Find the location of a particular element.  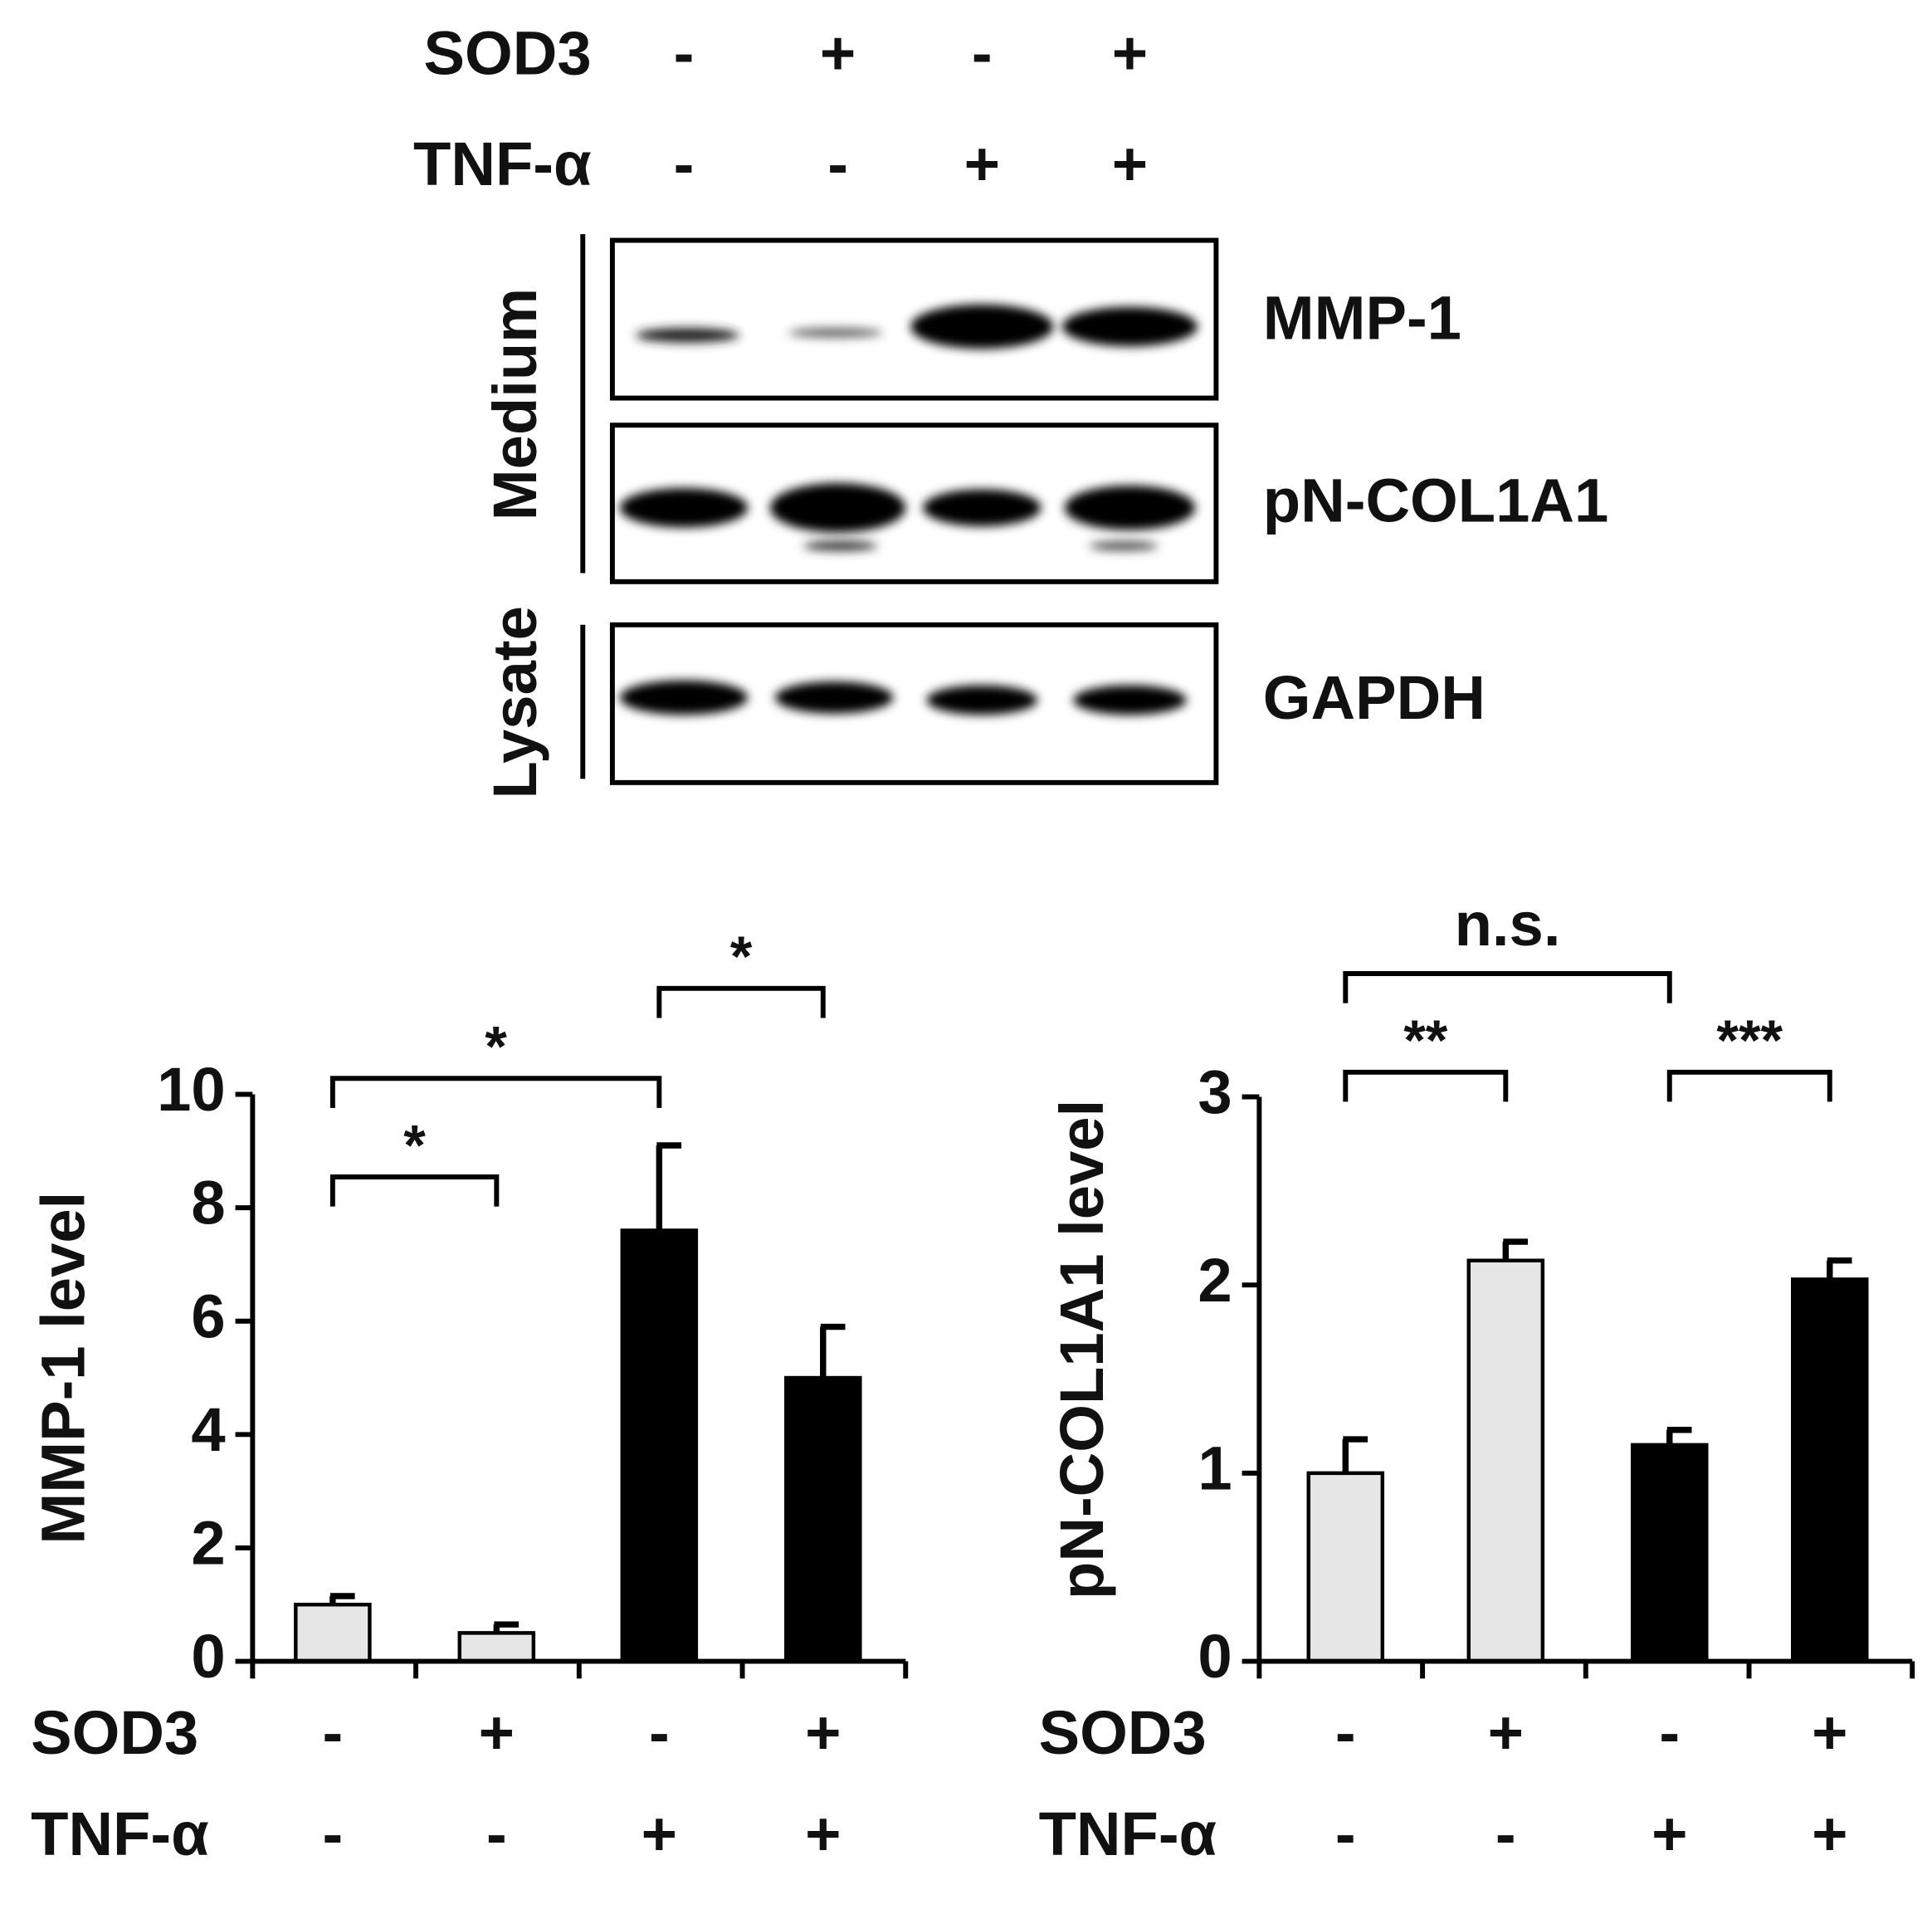

group-label: Medium is located at coordinates (515, 404).